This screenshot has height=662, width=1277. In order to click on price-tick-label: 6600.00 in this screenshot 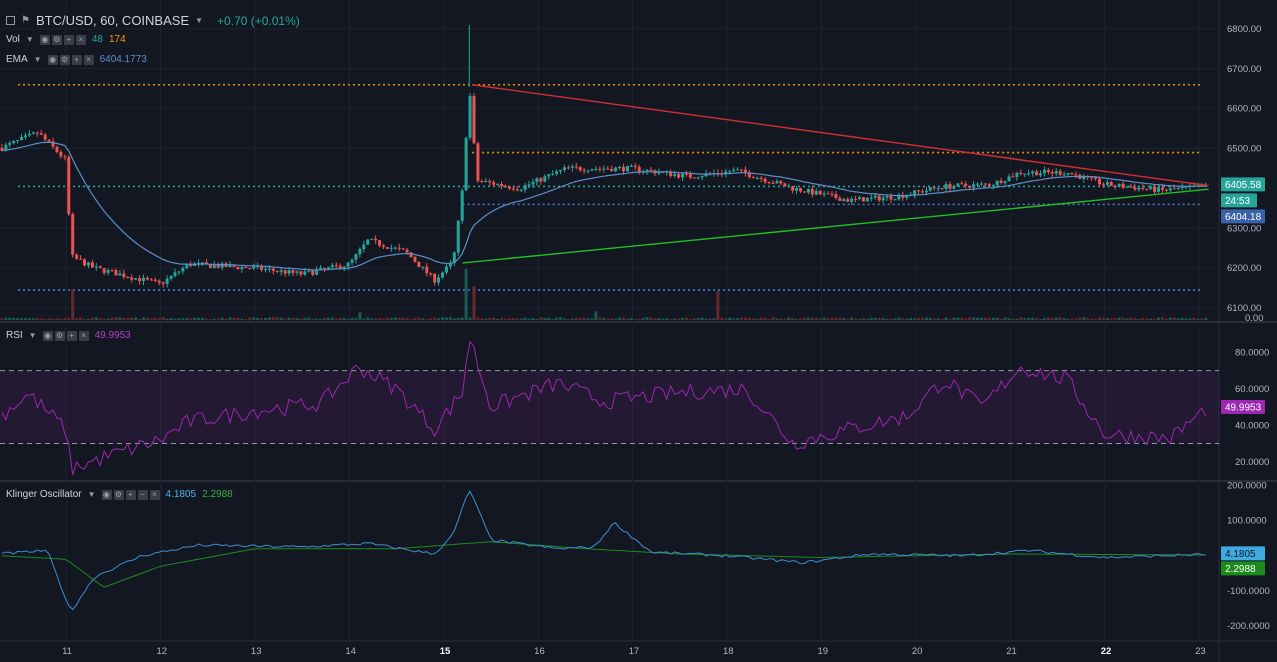, I will do `click(1244, 109)`.